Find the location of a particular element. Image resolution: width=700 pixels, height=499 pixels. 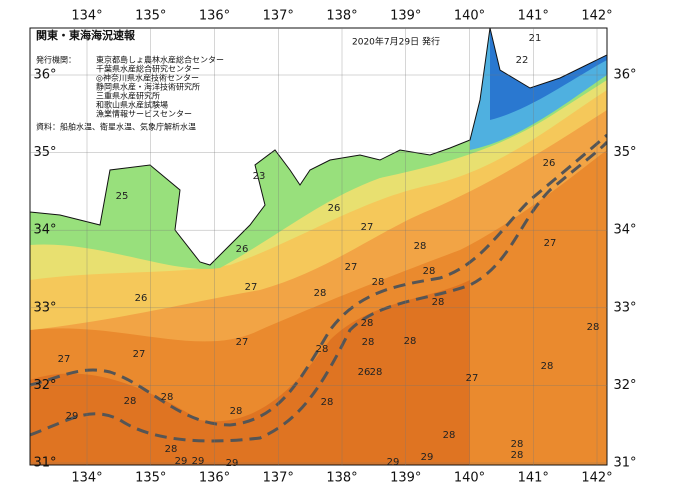

issuer: 三重県水産研究所 is located at coordinates (128, 96).